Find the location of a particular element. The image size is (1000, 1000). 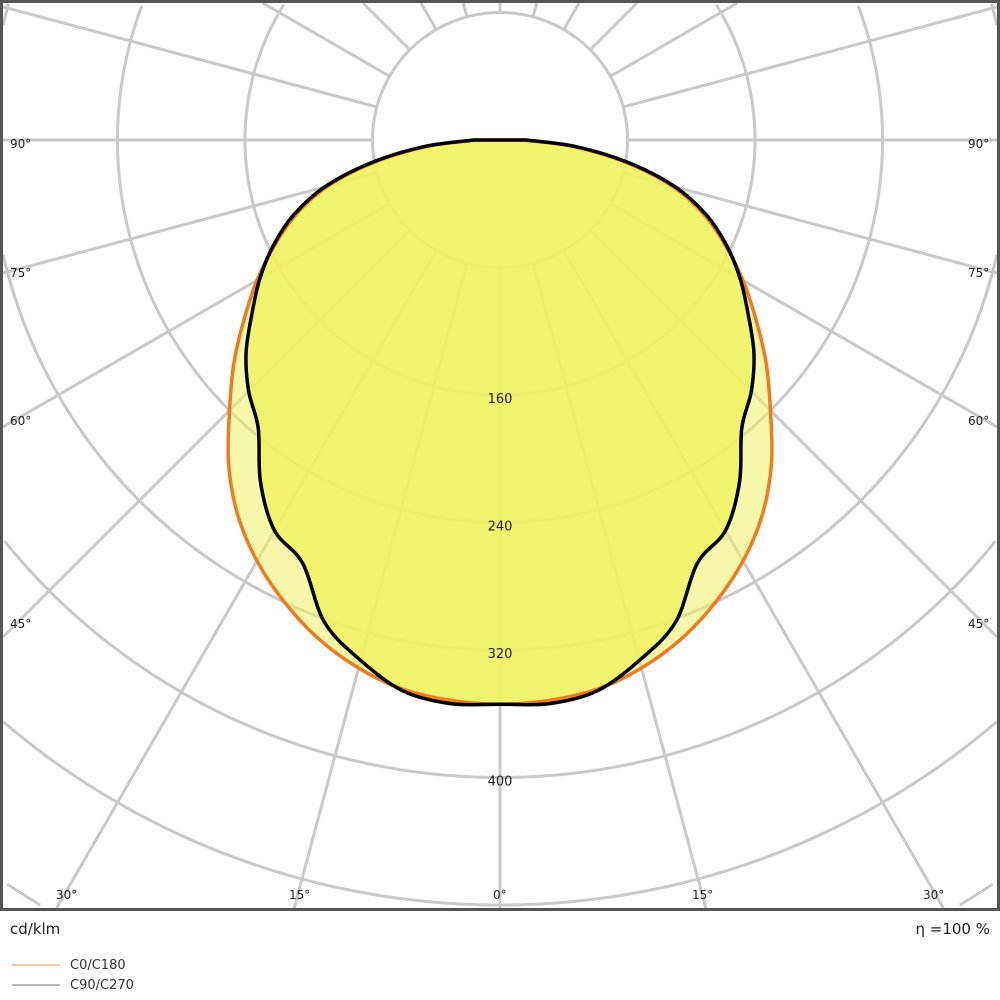

angle-label-left-45: 45° is located at coordinates (20, 624).